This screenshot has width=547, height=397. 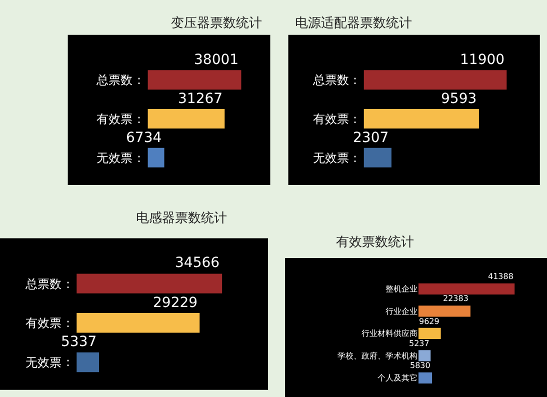 I want to click on data-label: 29229, so click(x=175, y=303).